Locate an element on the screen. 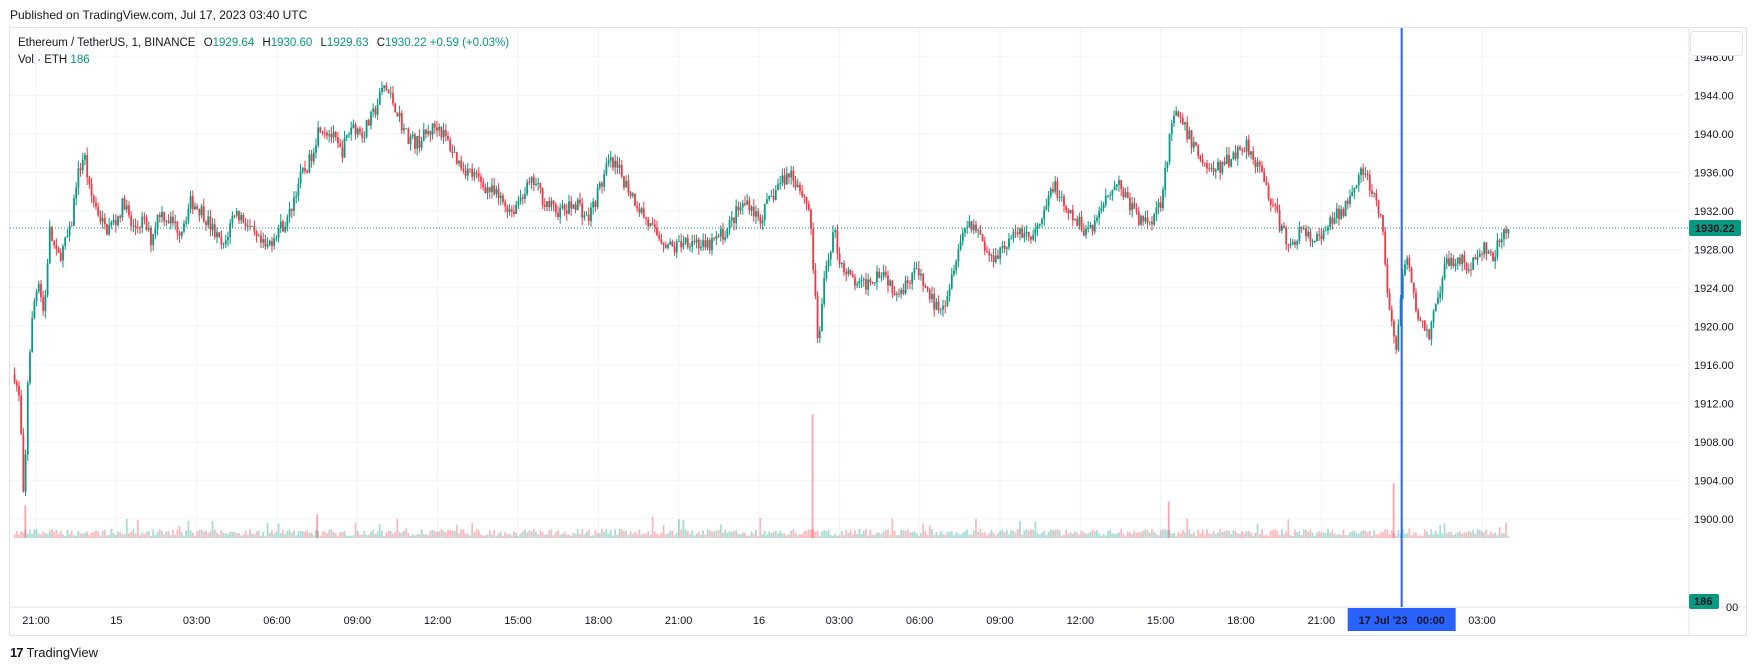  legend-change: +0.59 (+0.03%) is located at coordinates (469, 43).